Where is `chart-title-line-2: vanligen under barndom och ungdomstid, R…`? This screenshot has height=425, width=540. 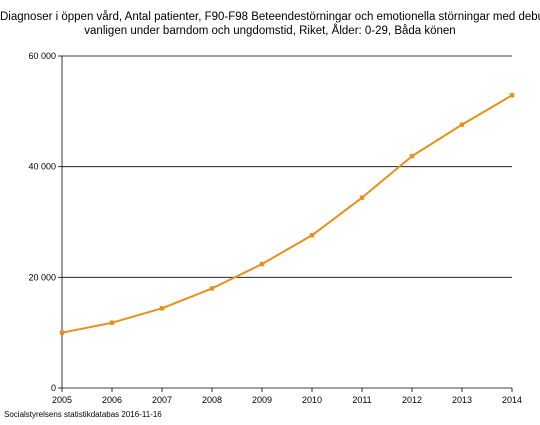
chart-title-line-2: vanligen under barndom och ungdomstid, R… is located at coordinates (270, 31).